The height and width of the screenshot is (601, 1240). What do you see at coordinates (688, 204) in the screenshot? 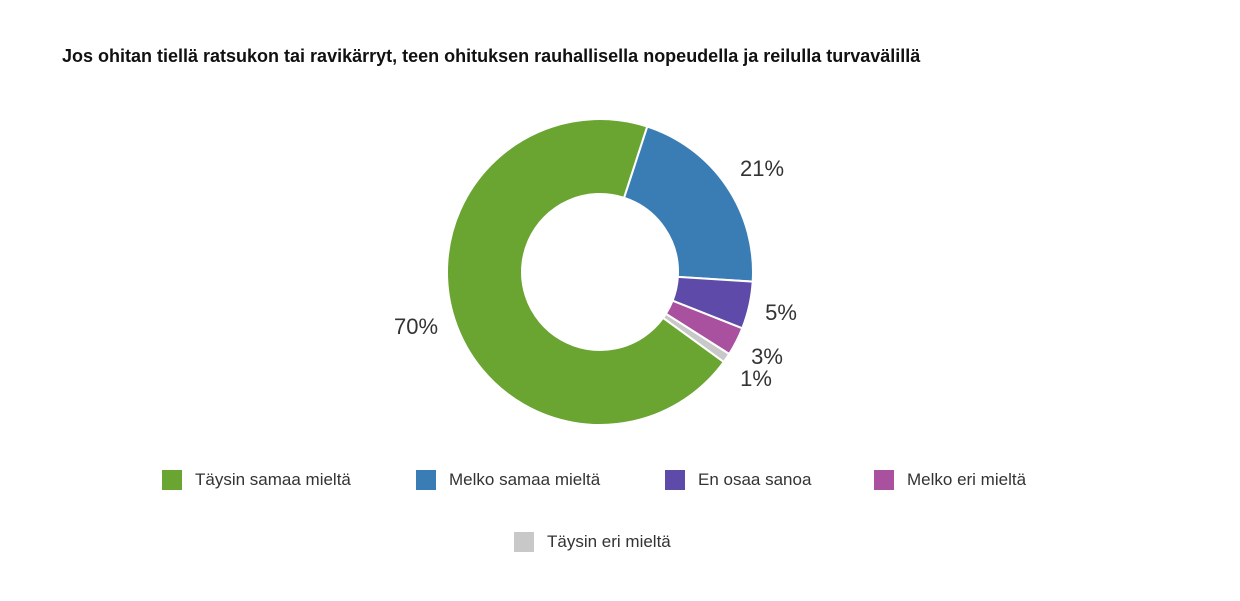
I see `slice-melko-samaa` at bounding box center [688, 204].